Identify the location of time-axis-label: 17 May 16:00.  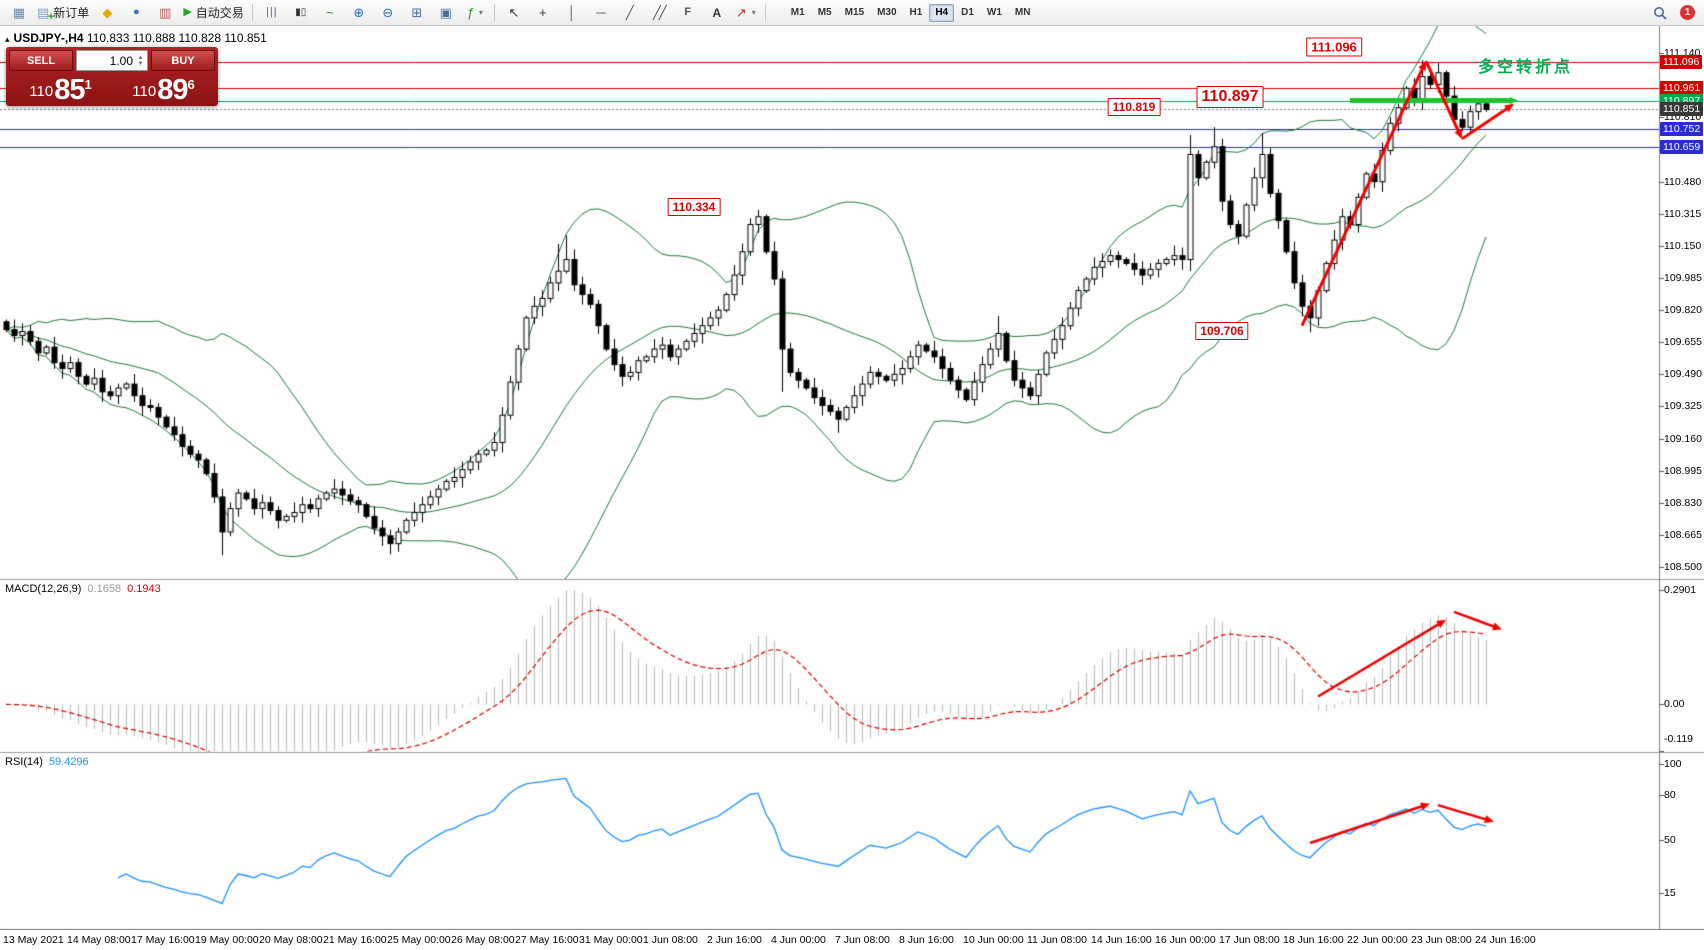
(163, 940).